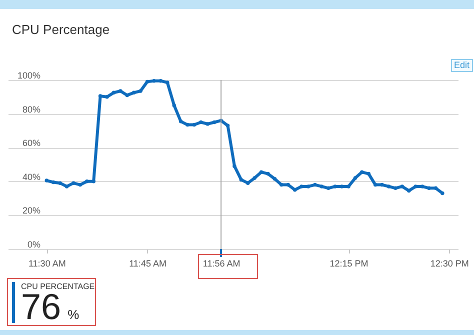  What do you see at coordinates (33, 245) in the screenshot?
I see `y-tick-label: 0%` at bounding box center [33, 245].